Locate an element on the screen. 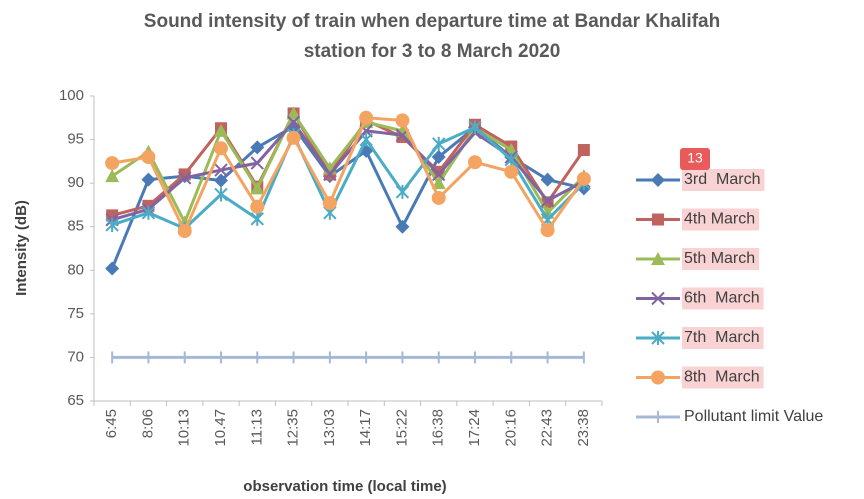 This screenshot has height=499, width=864. x-tick-label: 12:35 is located at coordinates (293, 428).